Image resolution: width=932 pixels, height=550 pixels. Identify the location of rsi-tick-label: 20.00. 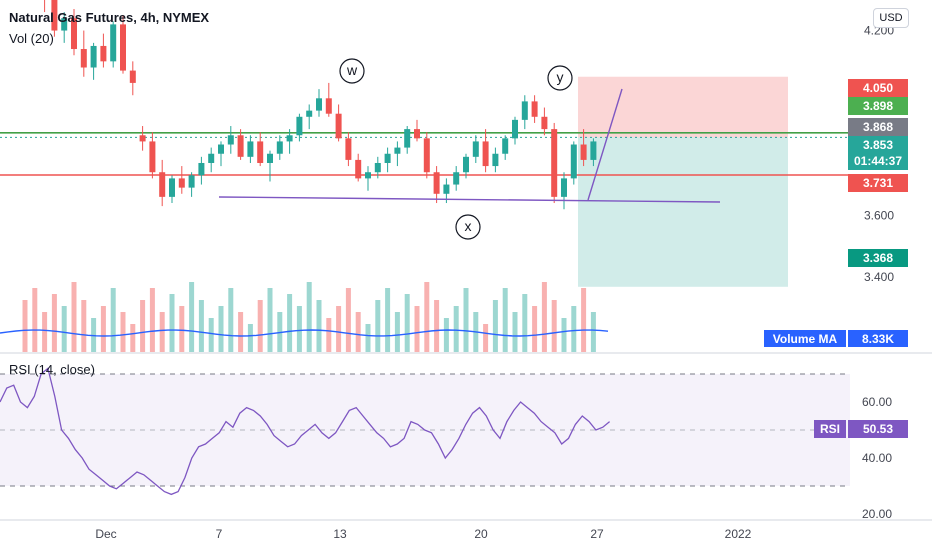
(877, 514).